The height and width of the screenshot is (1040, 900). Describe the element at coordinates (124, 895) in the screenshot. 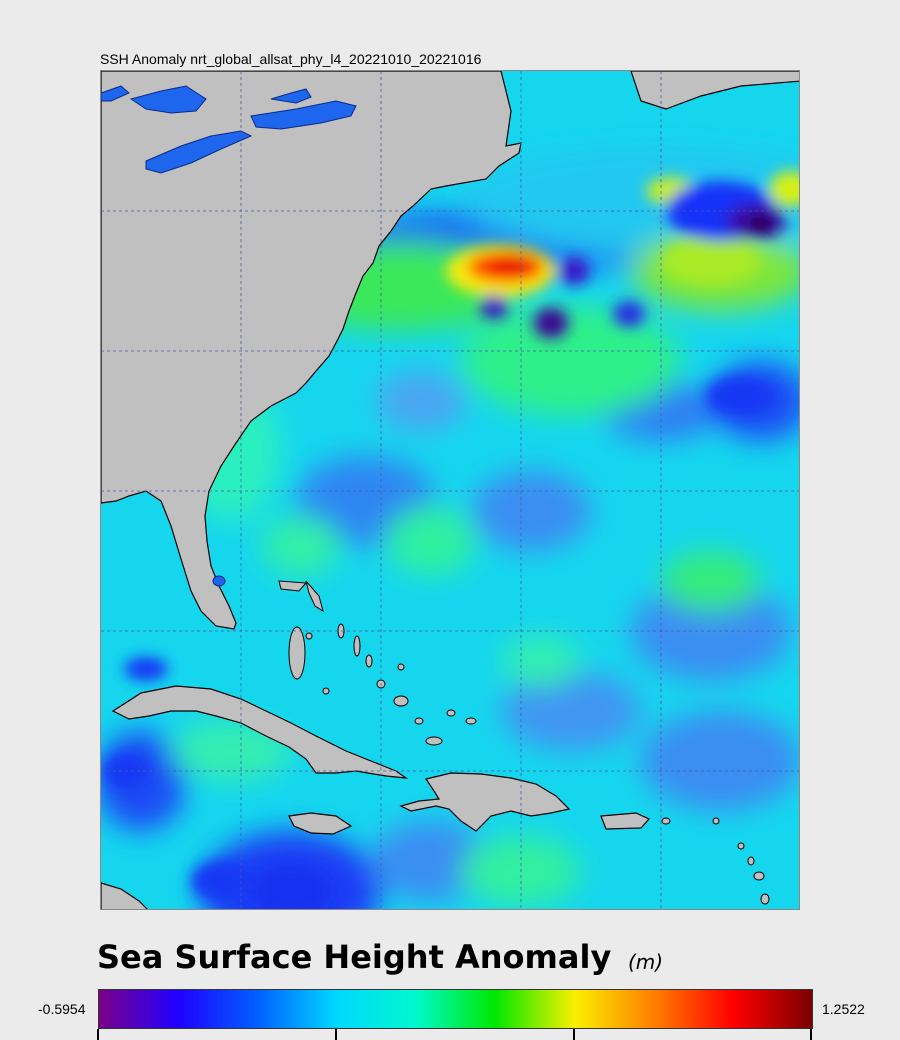

I see `central-america-landmass` at that location.